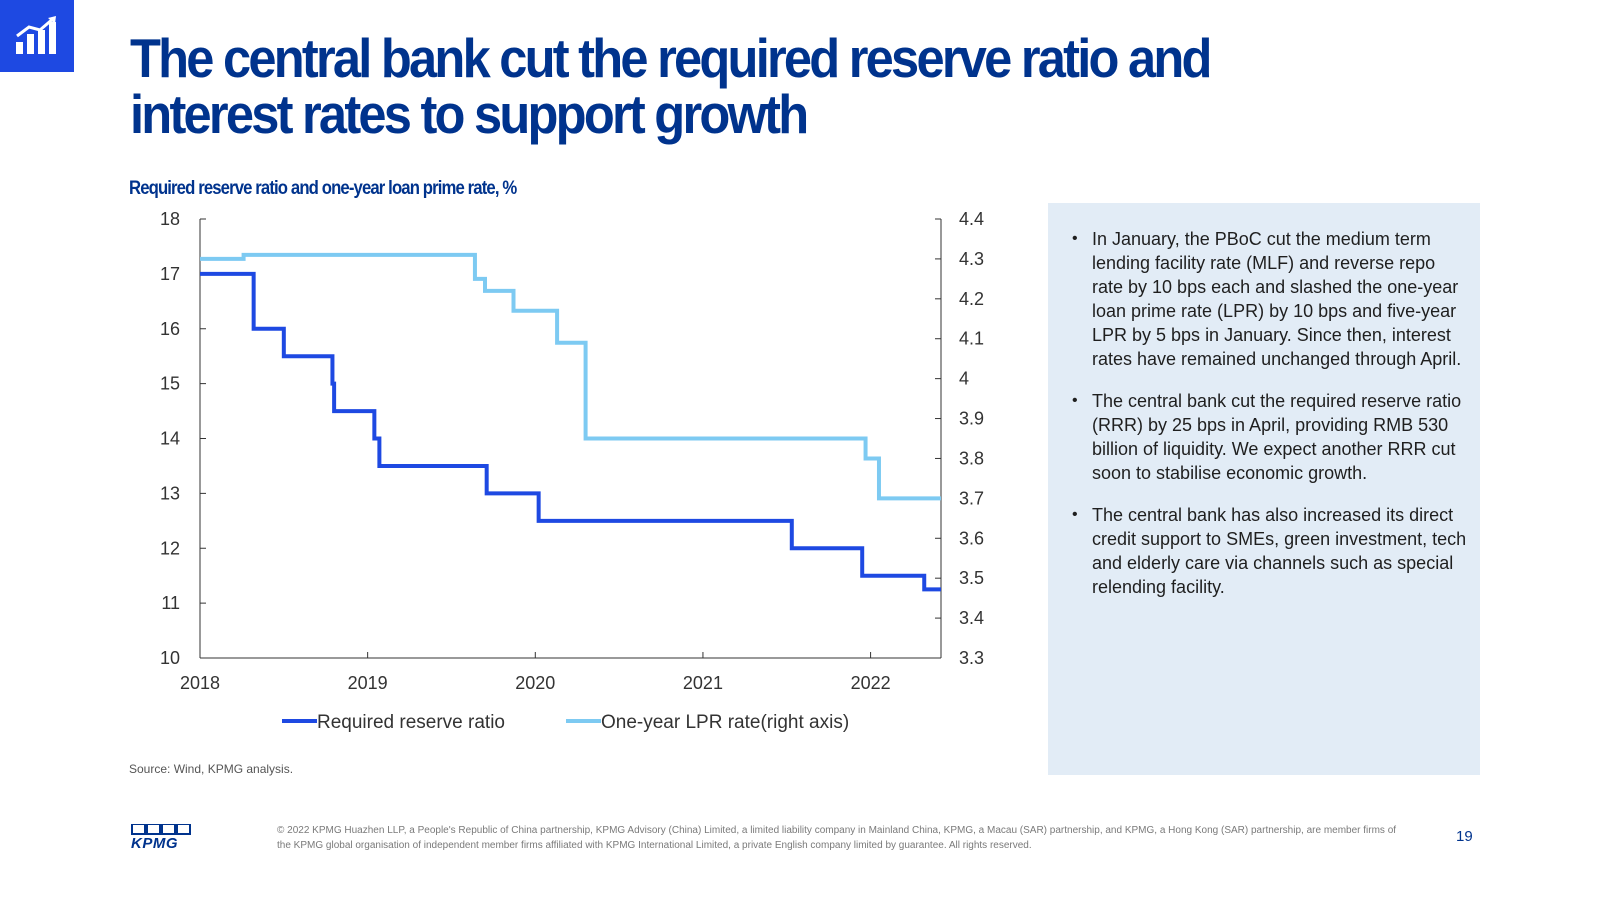 The image size is (1600, 900). Describe the element at coordinates (170, 384) in the screenshot. I see `left-y-tick-label: 15` at that location.